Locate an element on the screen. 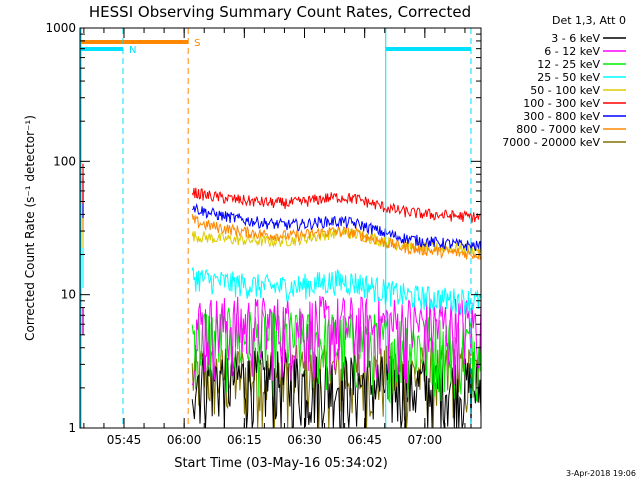 Image resolution: width=640 pixels, height=480 pixels. series-line-12-25keV is located at coordinates (336, 355).